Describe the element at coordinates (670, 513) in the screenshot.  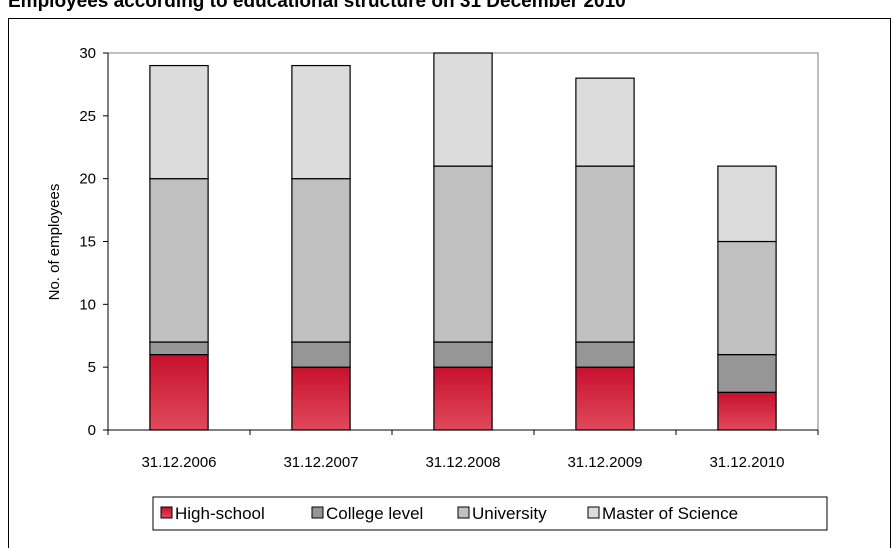
I see `legend-label: Master of Science` at that location.